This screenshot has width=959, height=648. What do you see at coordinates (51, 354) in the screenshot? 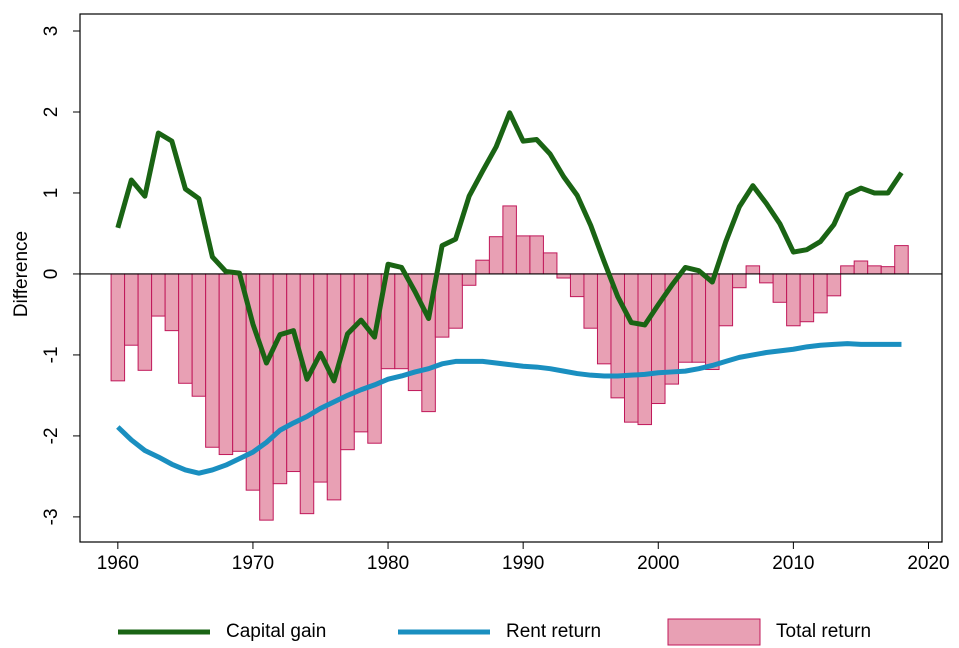
I see `y-tick-label: -1` at bounding box center [51, 354].